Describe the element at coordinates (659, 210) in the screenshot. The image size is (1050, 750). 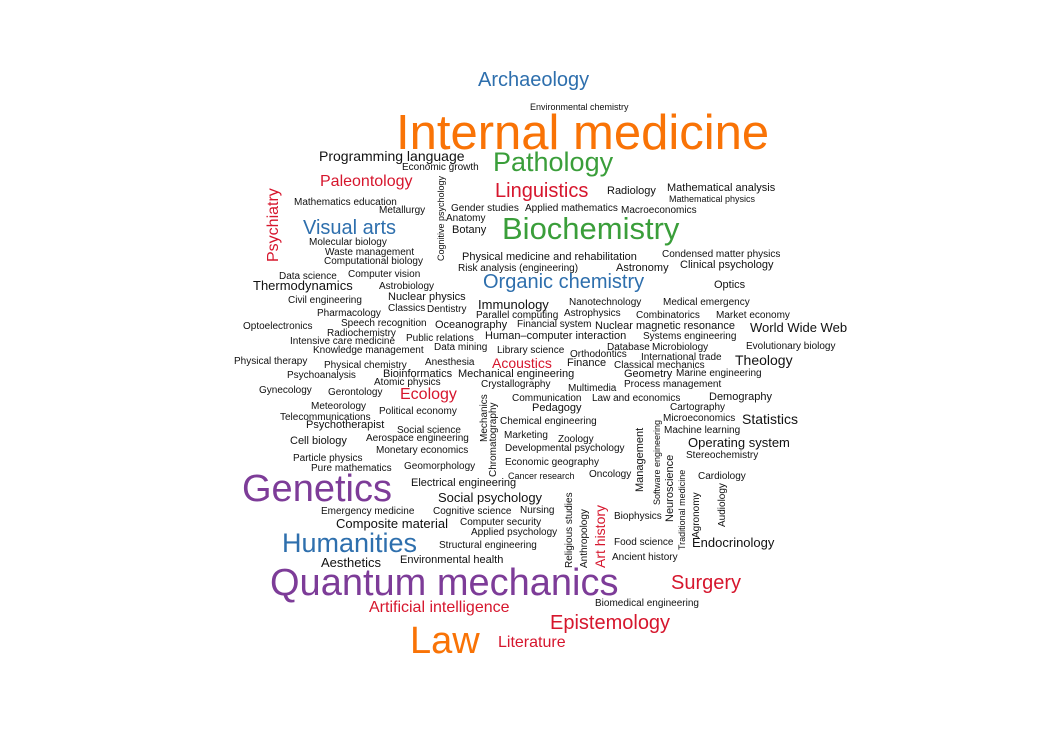
I see `word-macroeconomics: Macroeconomics` at that location.